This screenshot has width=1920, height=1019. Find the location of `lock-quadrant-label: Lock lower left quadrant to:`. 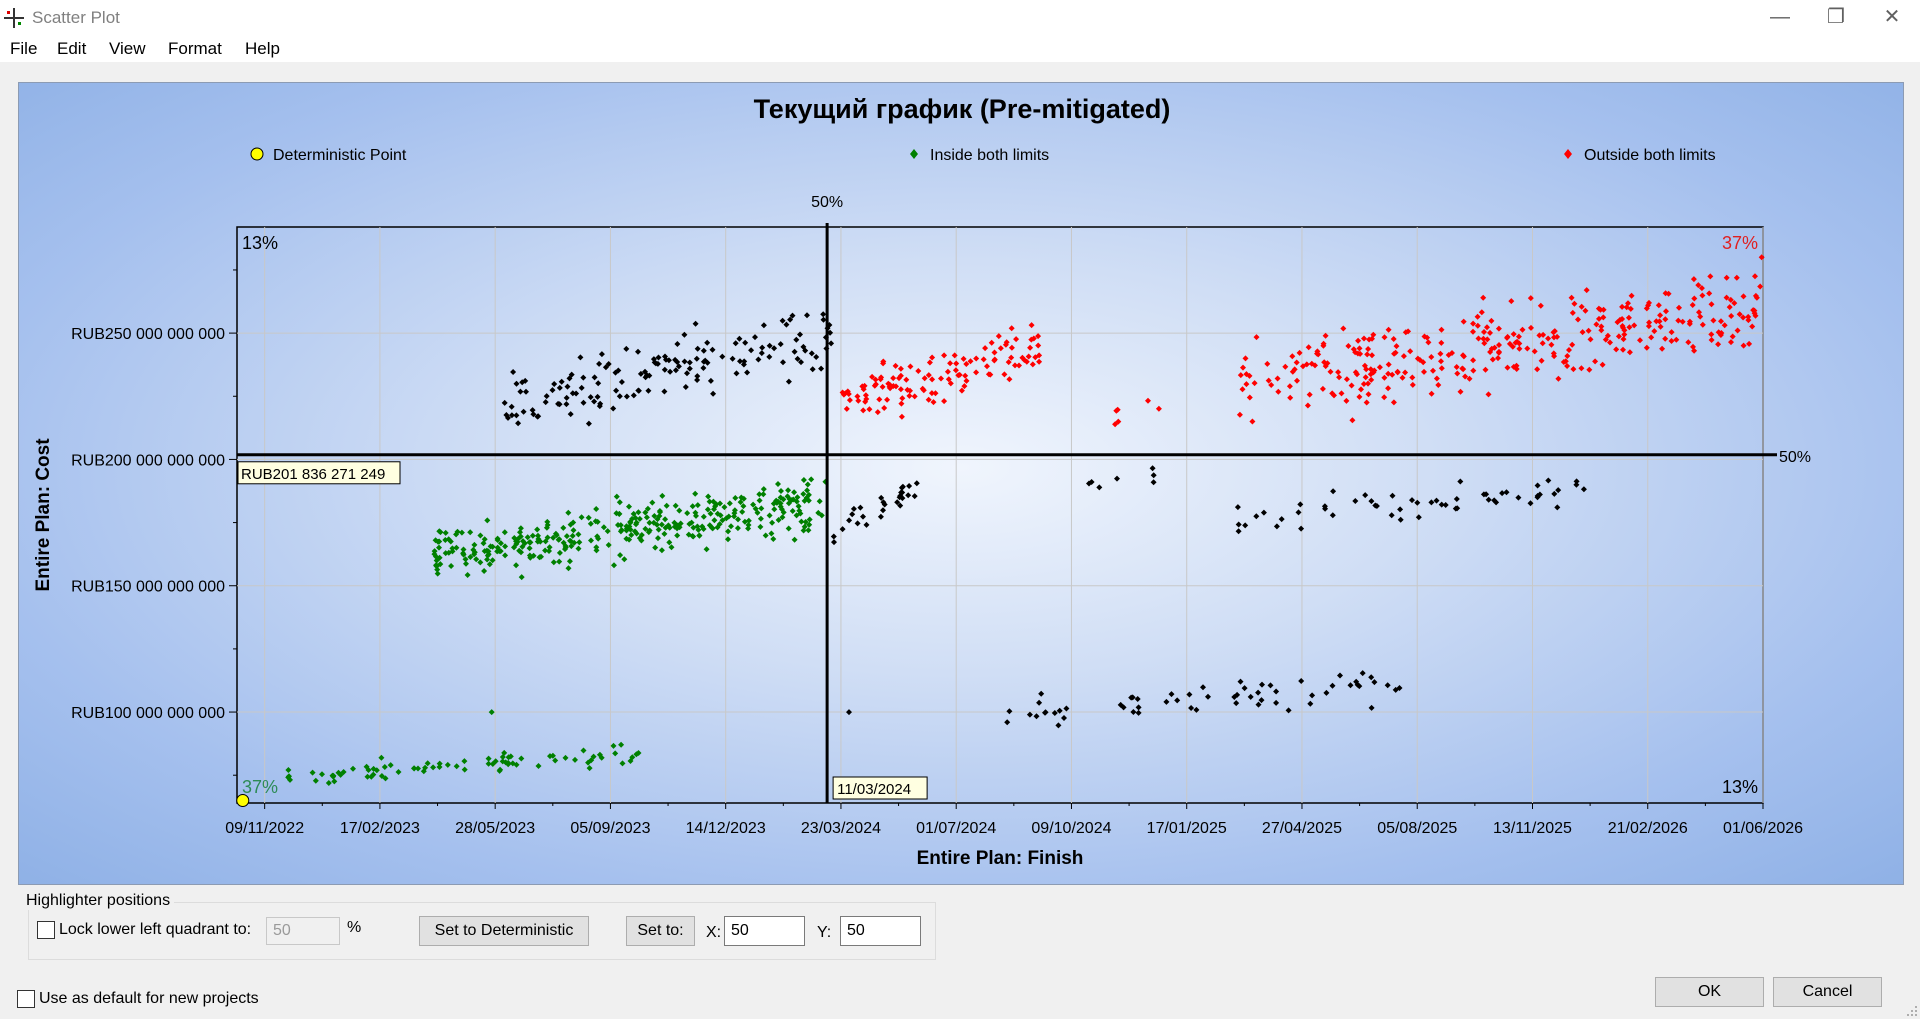

lock-quadrant-label: Lock lower left quadrant to: is located at coordinates (155, 929).